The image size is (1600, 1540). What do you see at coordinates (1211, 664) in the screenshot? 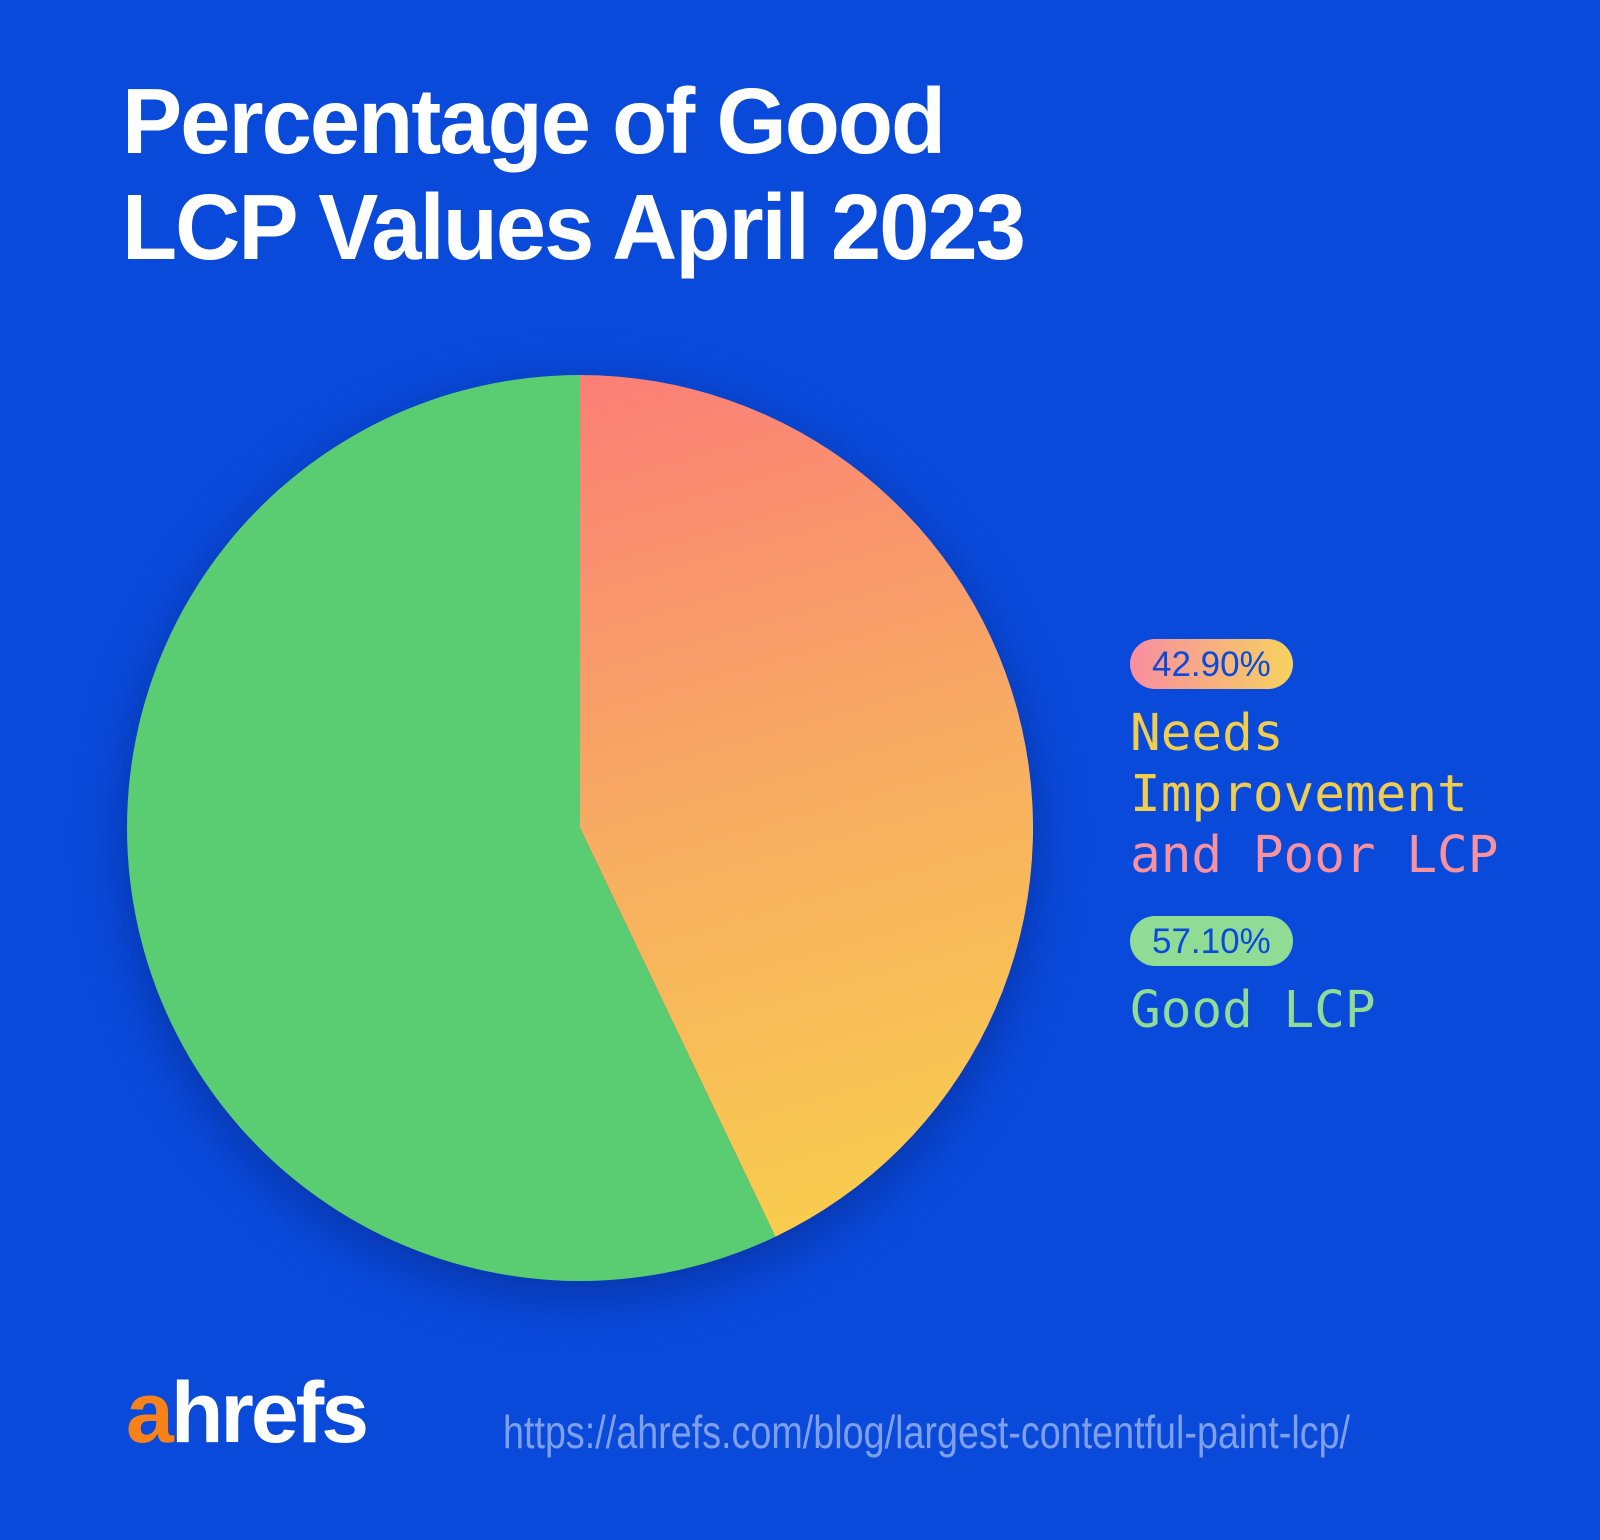
I see `legend-badge-needs-improvement: 42.90%` at bounding box center [1211, 664].